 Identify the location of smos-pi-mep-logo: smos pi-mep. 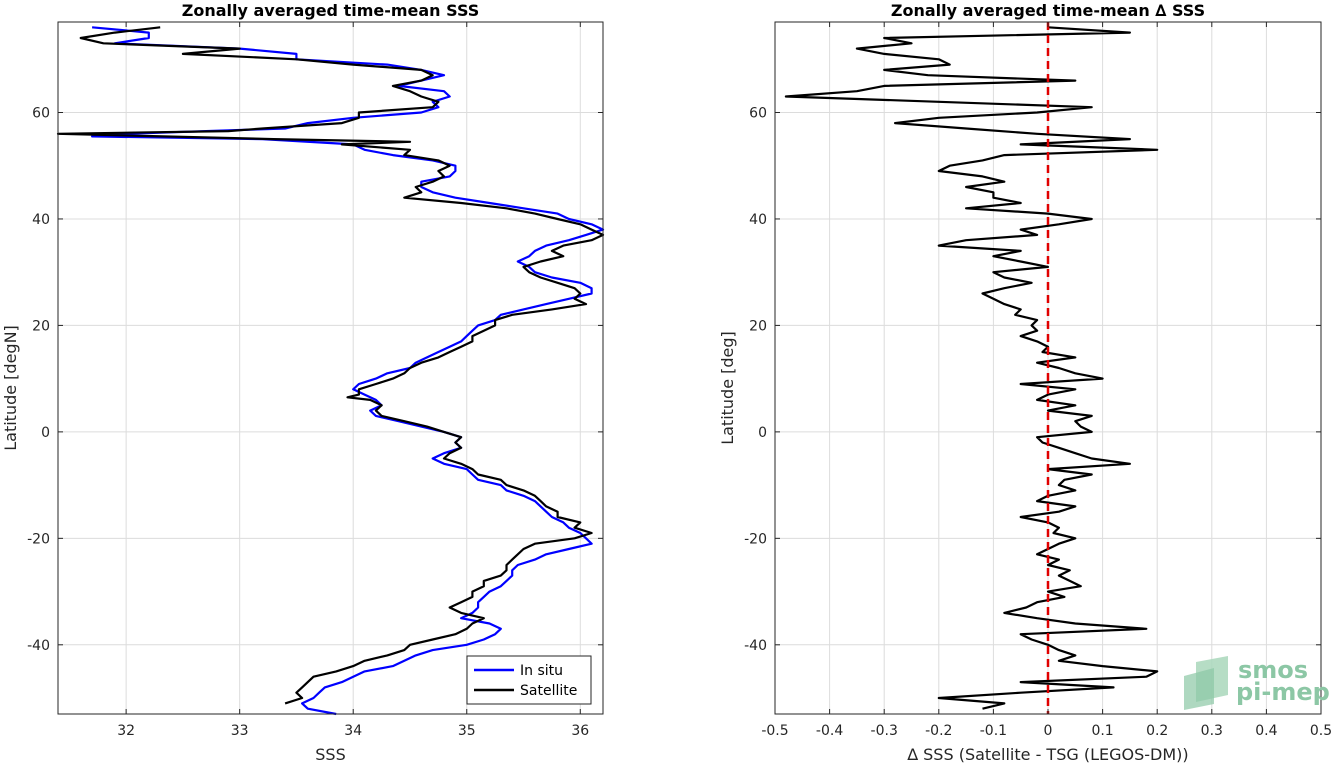
(1257, 683).